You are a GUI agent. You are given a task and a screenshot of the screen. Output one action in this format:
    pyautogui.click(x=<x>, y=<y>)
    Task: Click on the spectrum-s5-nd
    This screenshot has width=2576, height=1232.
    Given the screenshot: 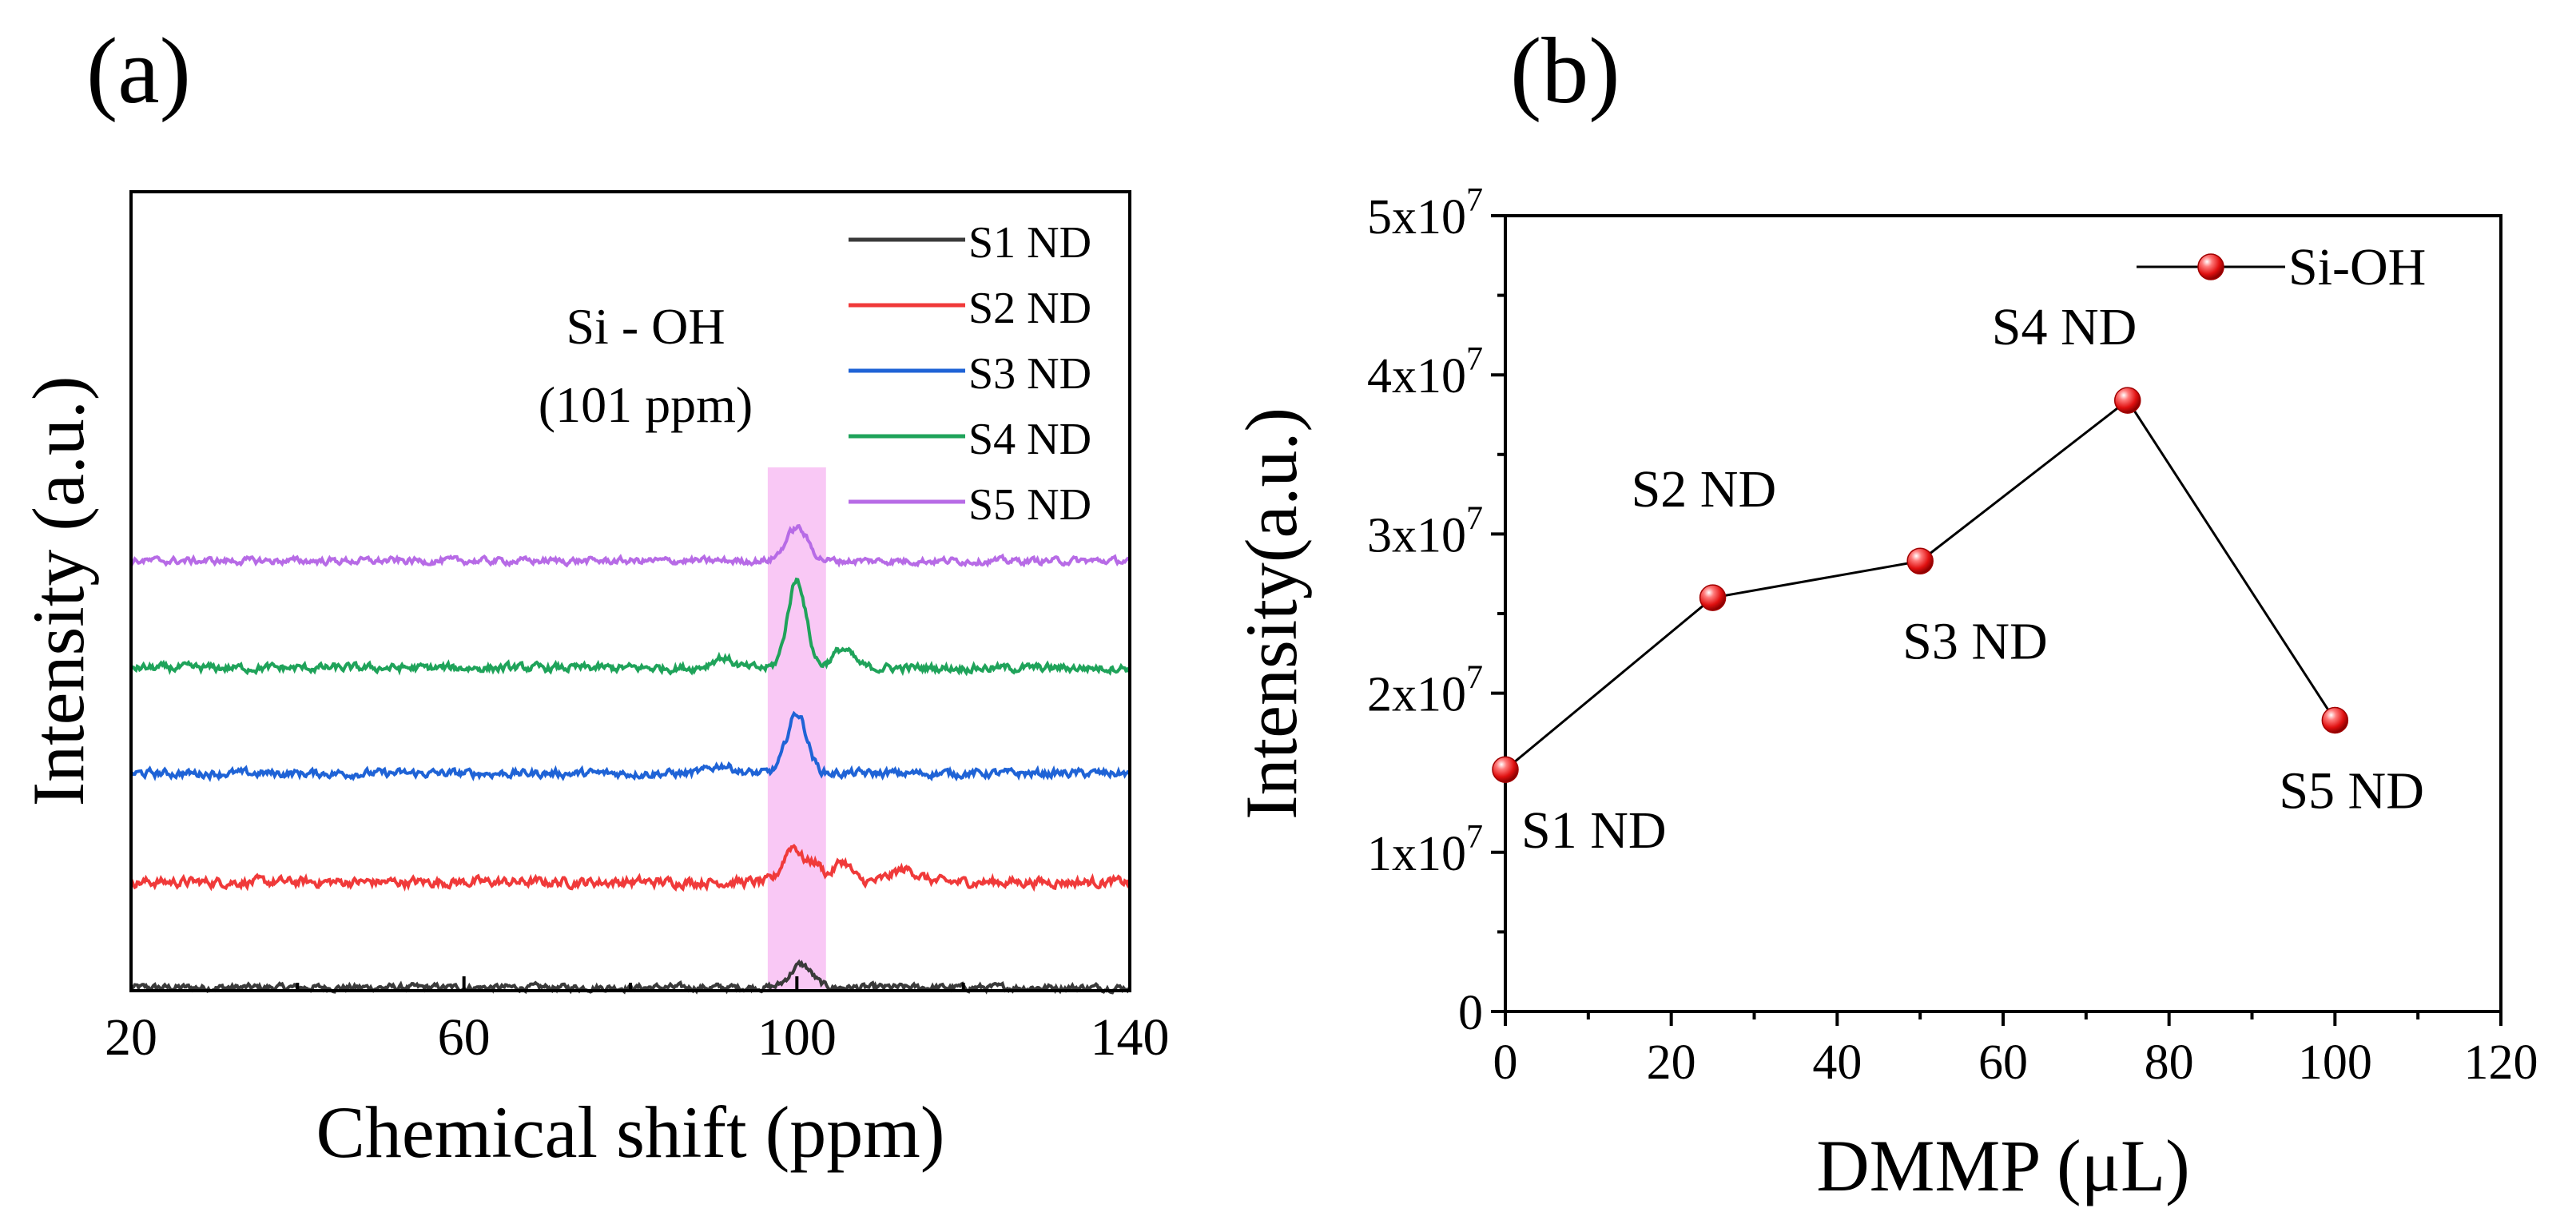 What is the action you would take?
    pyautogui.click(x=630, y=546)
    